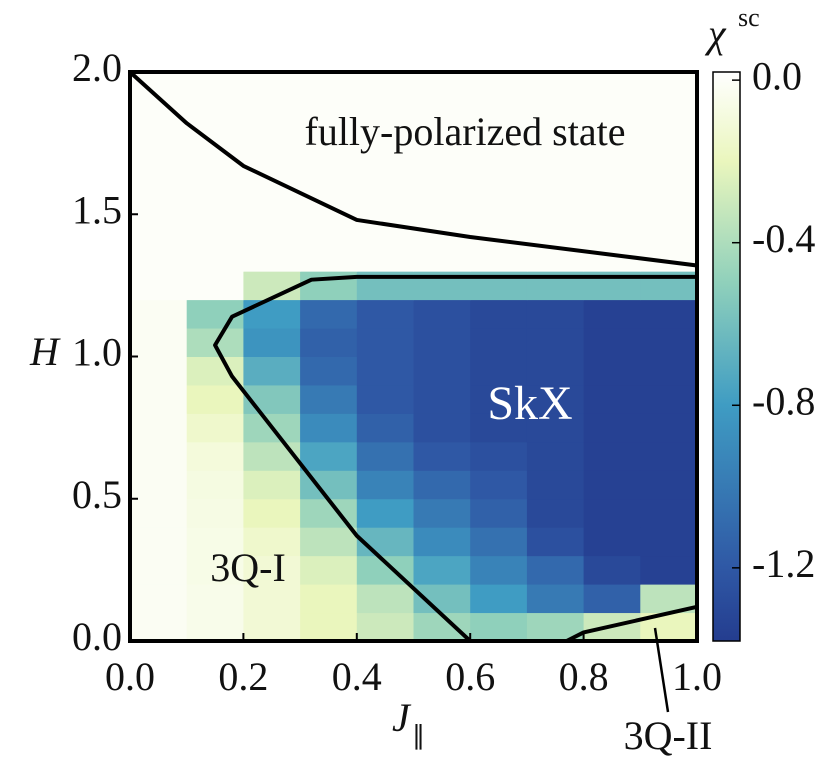 The width and height of the screenshot is (830, 773). What do you see at coordinates (418, 735) in the screenshot?
I see `x-axis-label-sub: ∥` at bounding box center [418, 735].